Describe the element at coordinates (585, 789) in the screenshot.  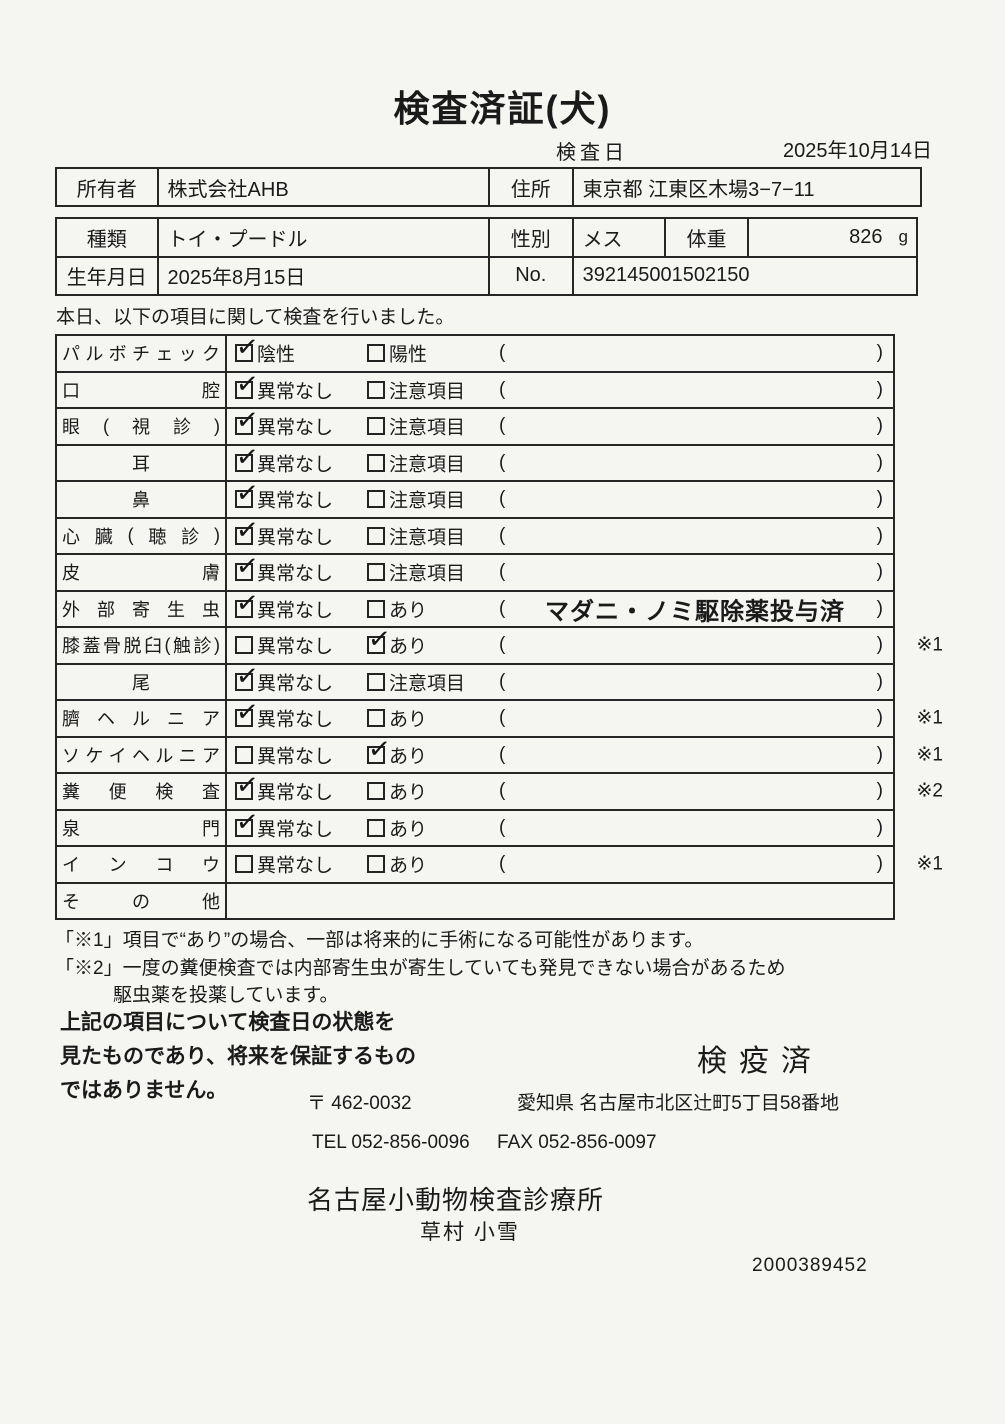
I see `item-result: ✓ 異常なし あり () ※2` at that location.